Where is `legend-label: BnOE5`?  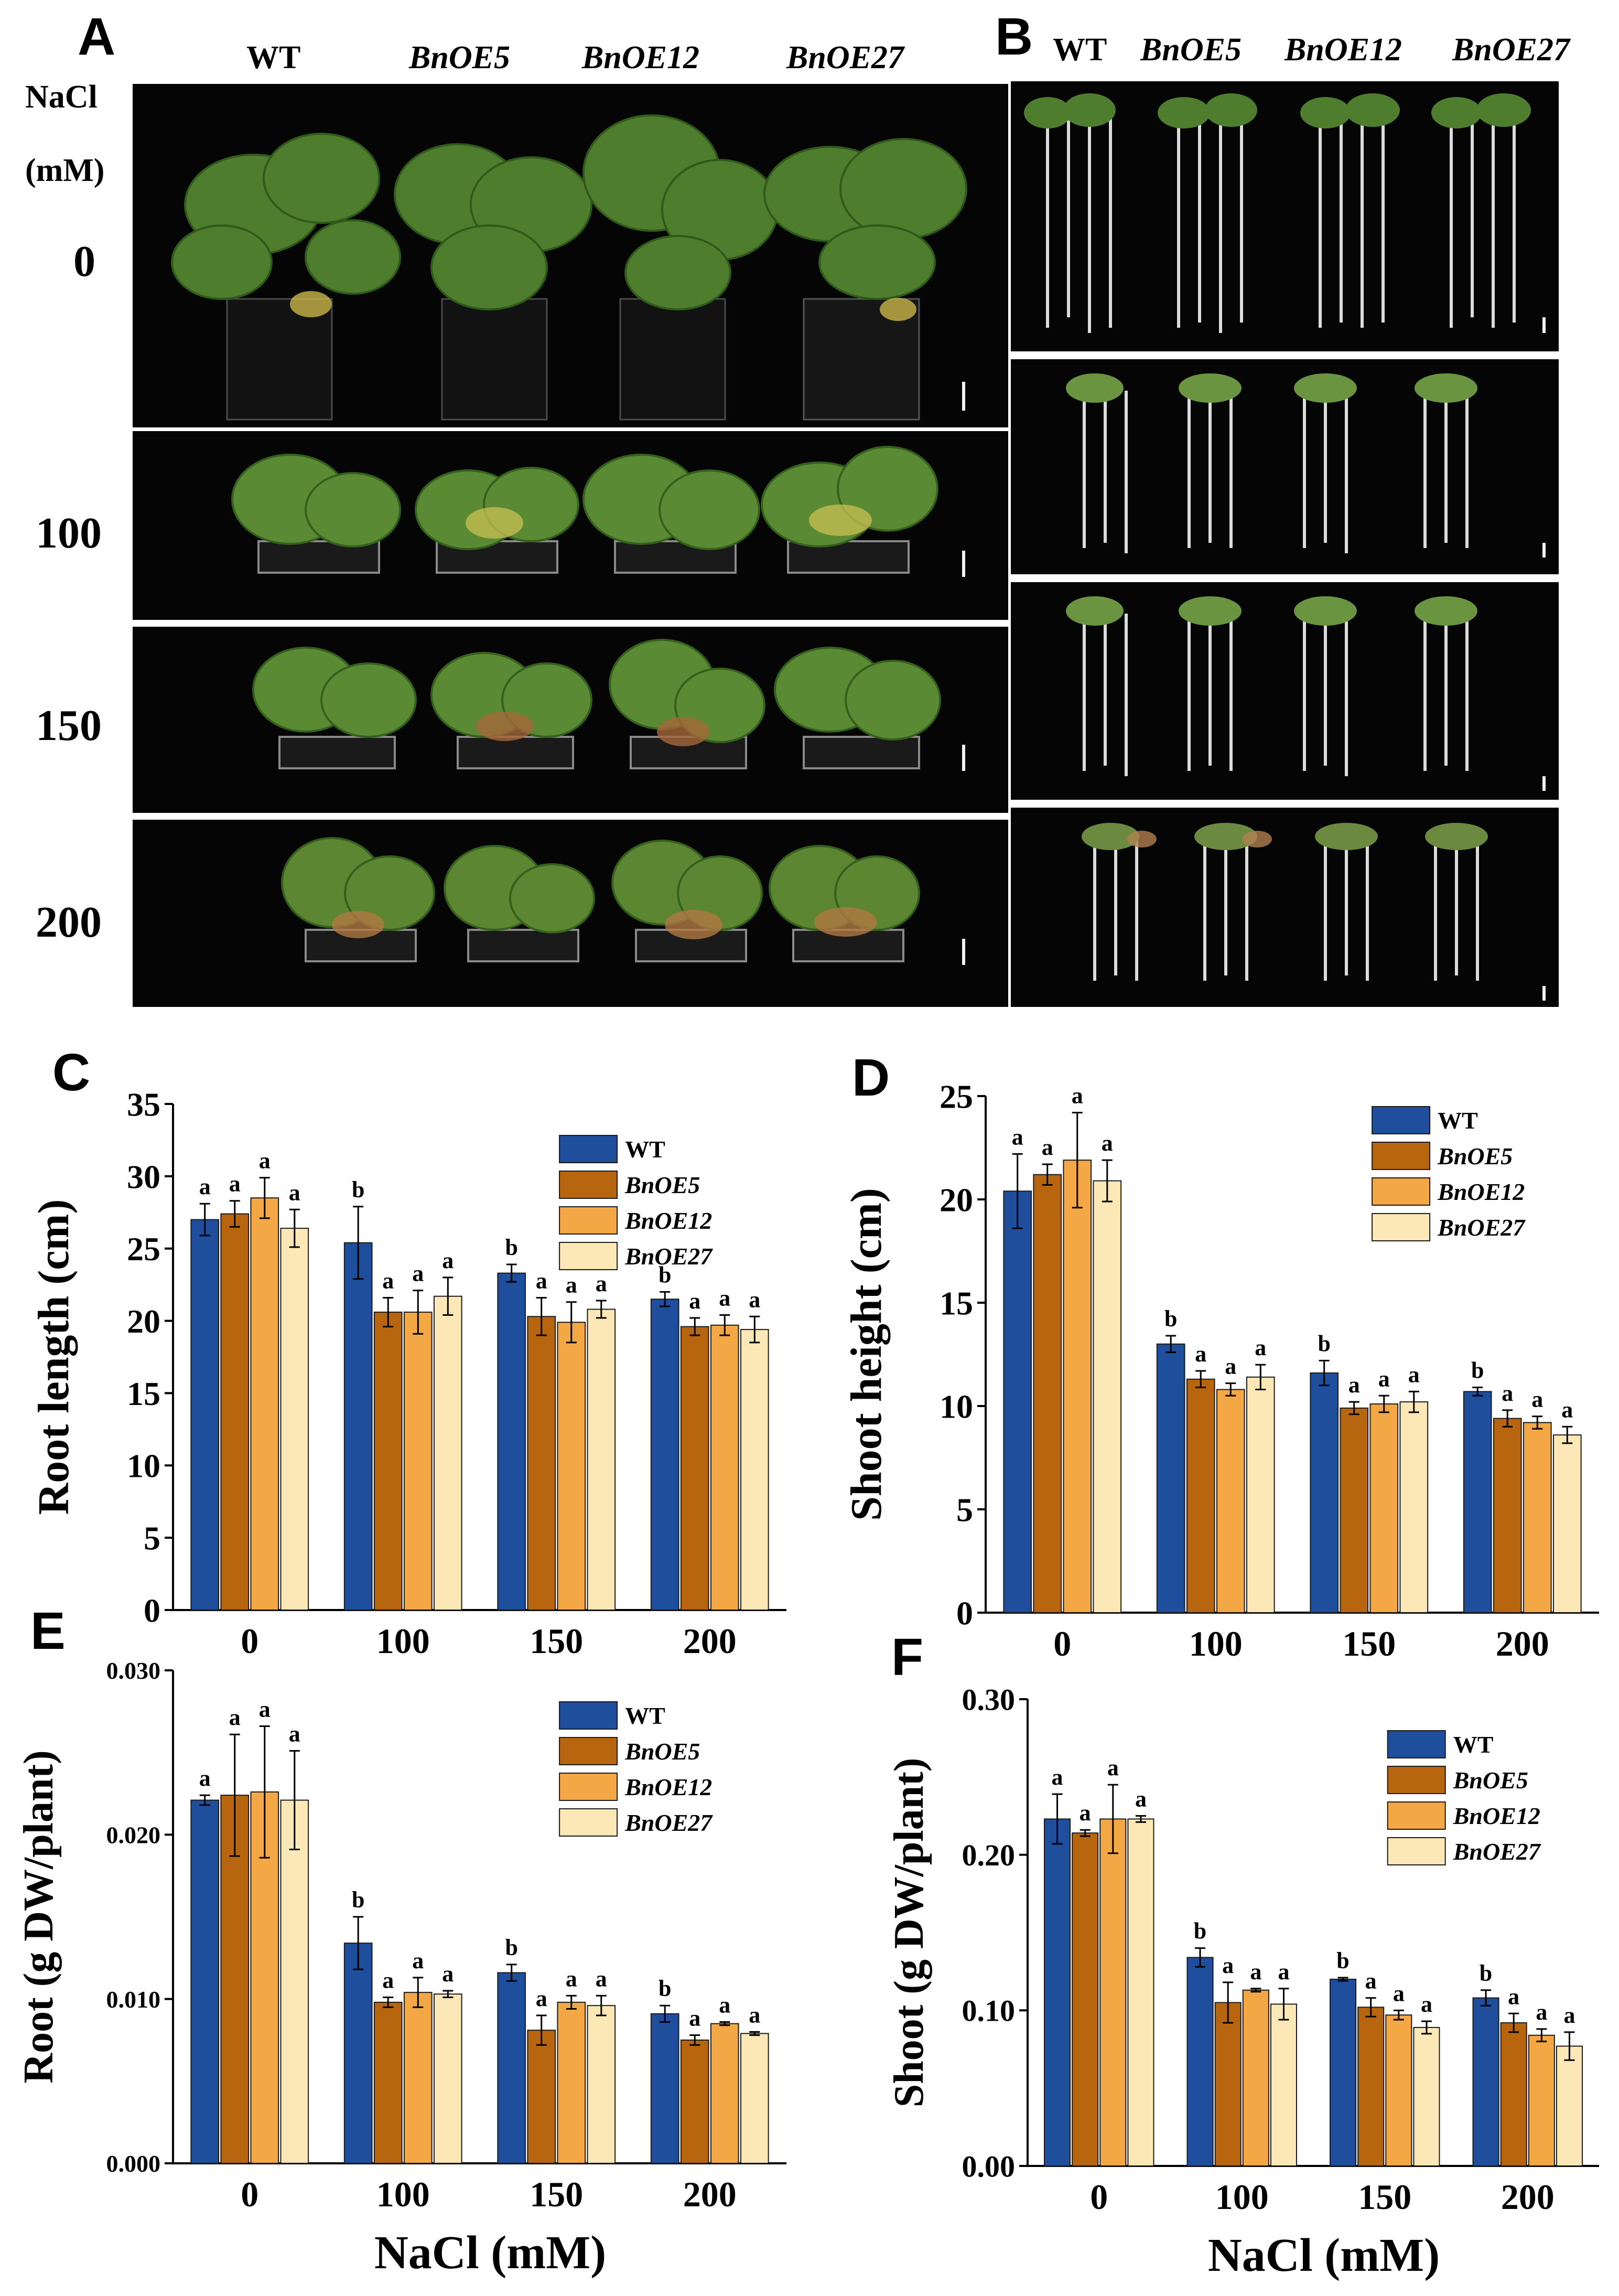
legend-label: BnOE5 is located at coordinates (662, 1185).